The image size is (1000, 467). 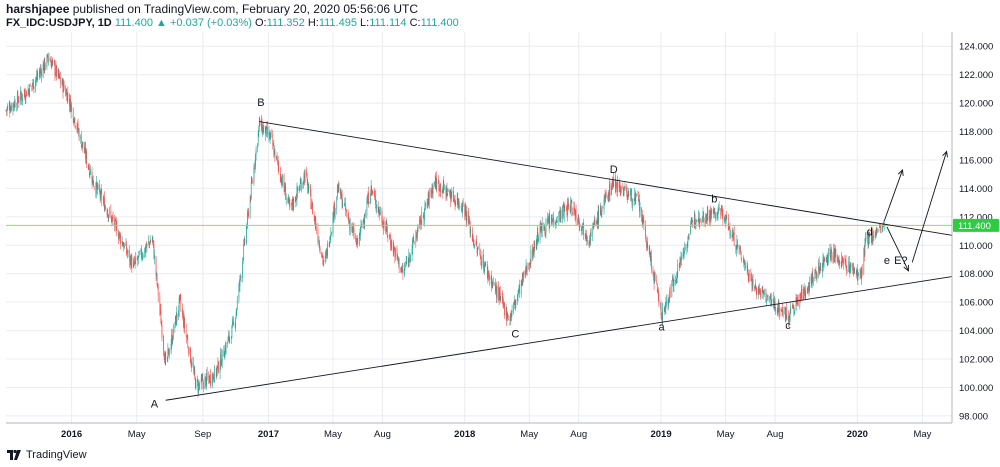 I want to click on symbol-label: FX_IDC:USDJPY, 1D, so click(x=59, y=23).